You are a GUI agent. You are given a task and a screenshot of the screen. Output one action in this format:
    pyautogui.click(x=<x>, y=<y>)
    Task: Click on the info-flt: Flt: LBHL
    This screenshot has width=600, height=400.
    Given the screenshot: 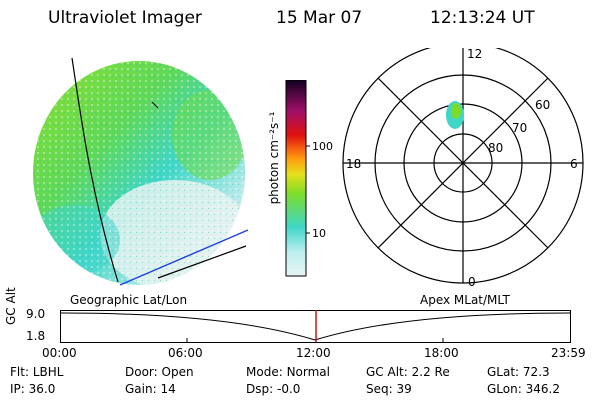 What is the action you would take?
    pyautogui.click(x=37, y=372)
    